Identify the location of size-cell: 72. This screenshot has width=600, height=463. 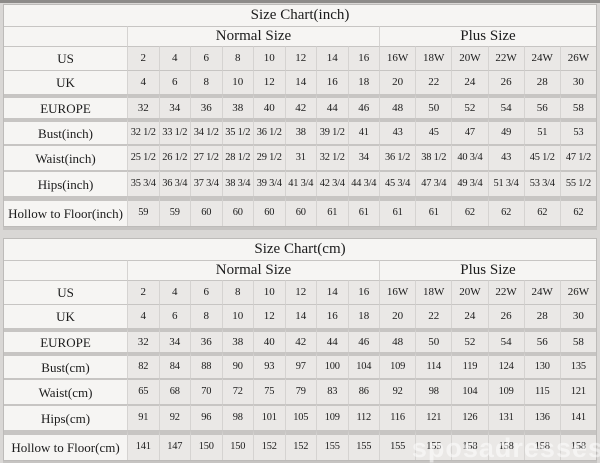
(237, 391).